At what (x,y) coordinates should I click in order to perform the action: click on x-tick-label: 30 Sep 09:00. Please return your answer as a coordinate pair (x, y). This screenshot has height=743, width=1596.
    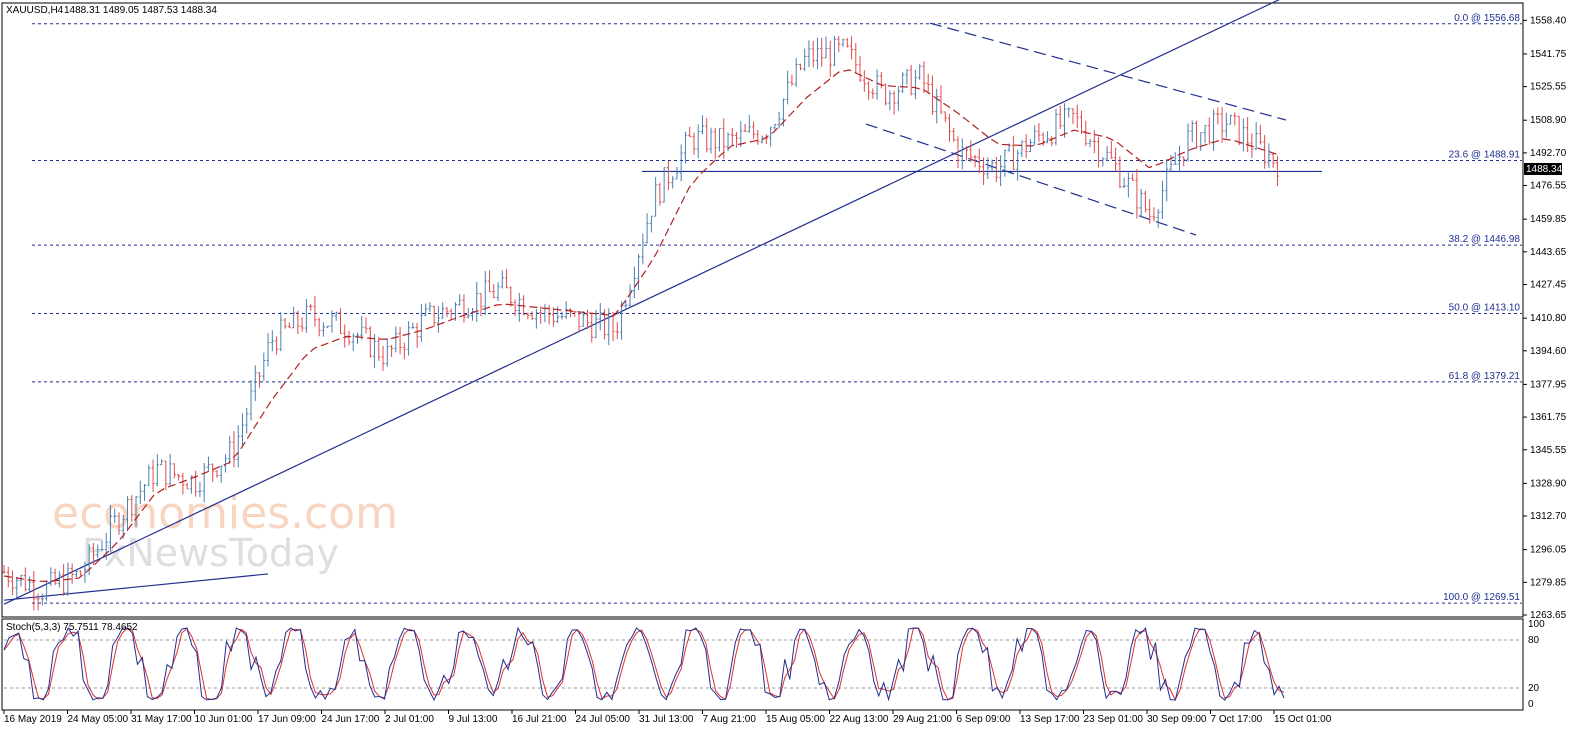
    Looking at the image, I should click on (1177, 719).